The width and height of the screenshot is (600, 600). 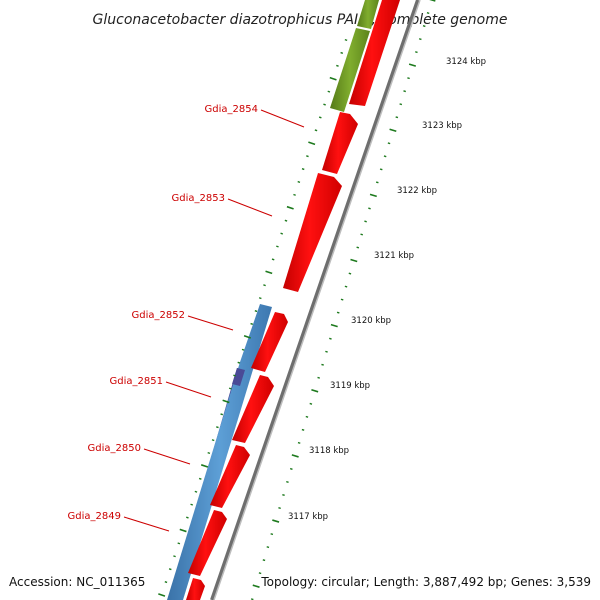 I want to click on kbp-label-3121: 3121 kbp, so click(x=394, y=256).